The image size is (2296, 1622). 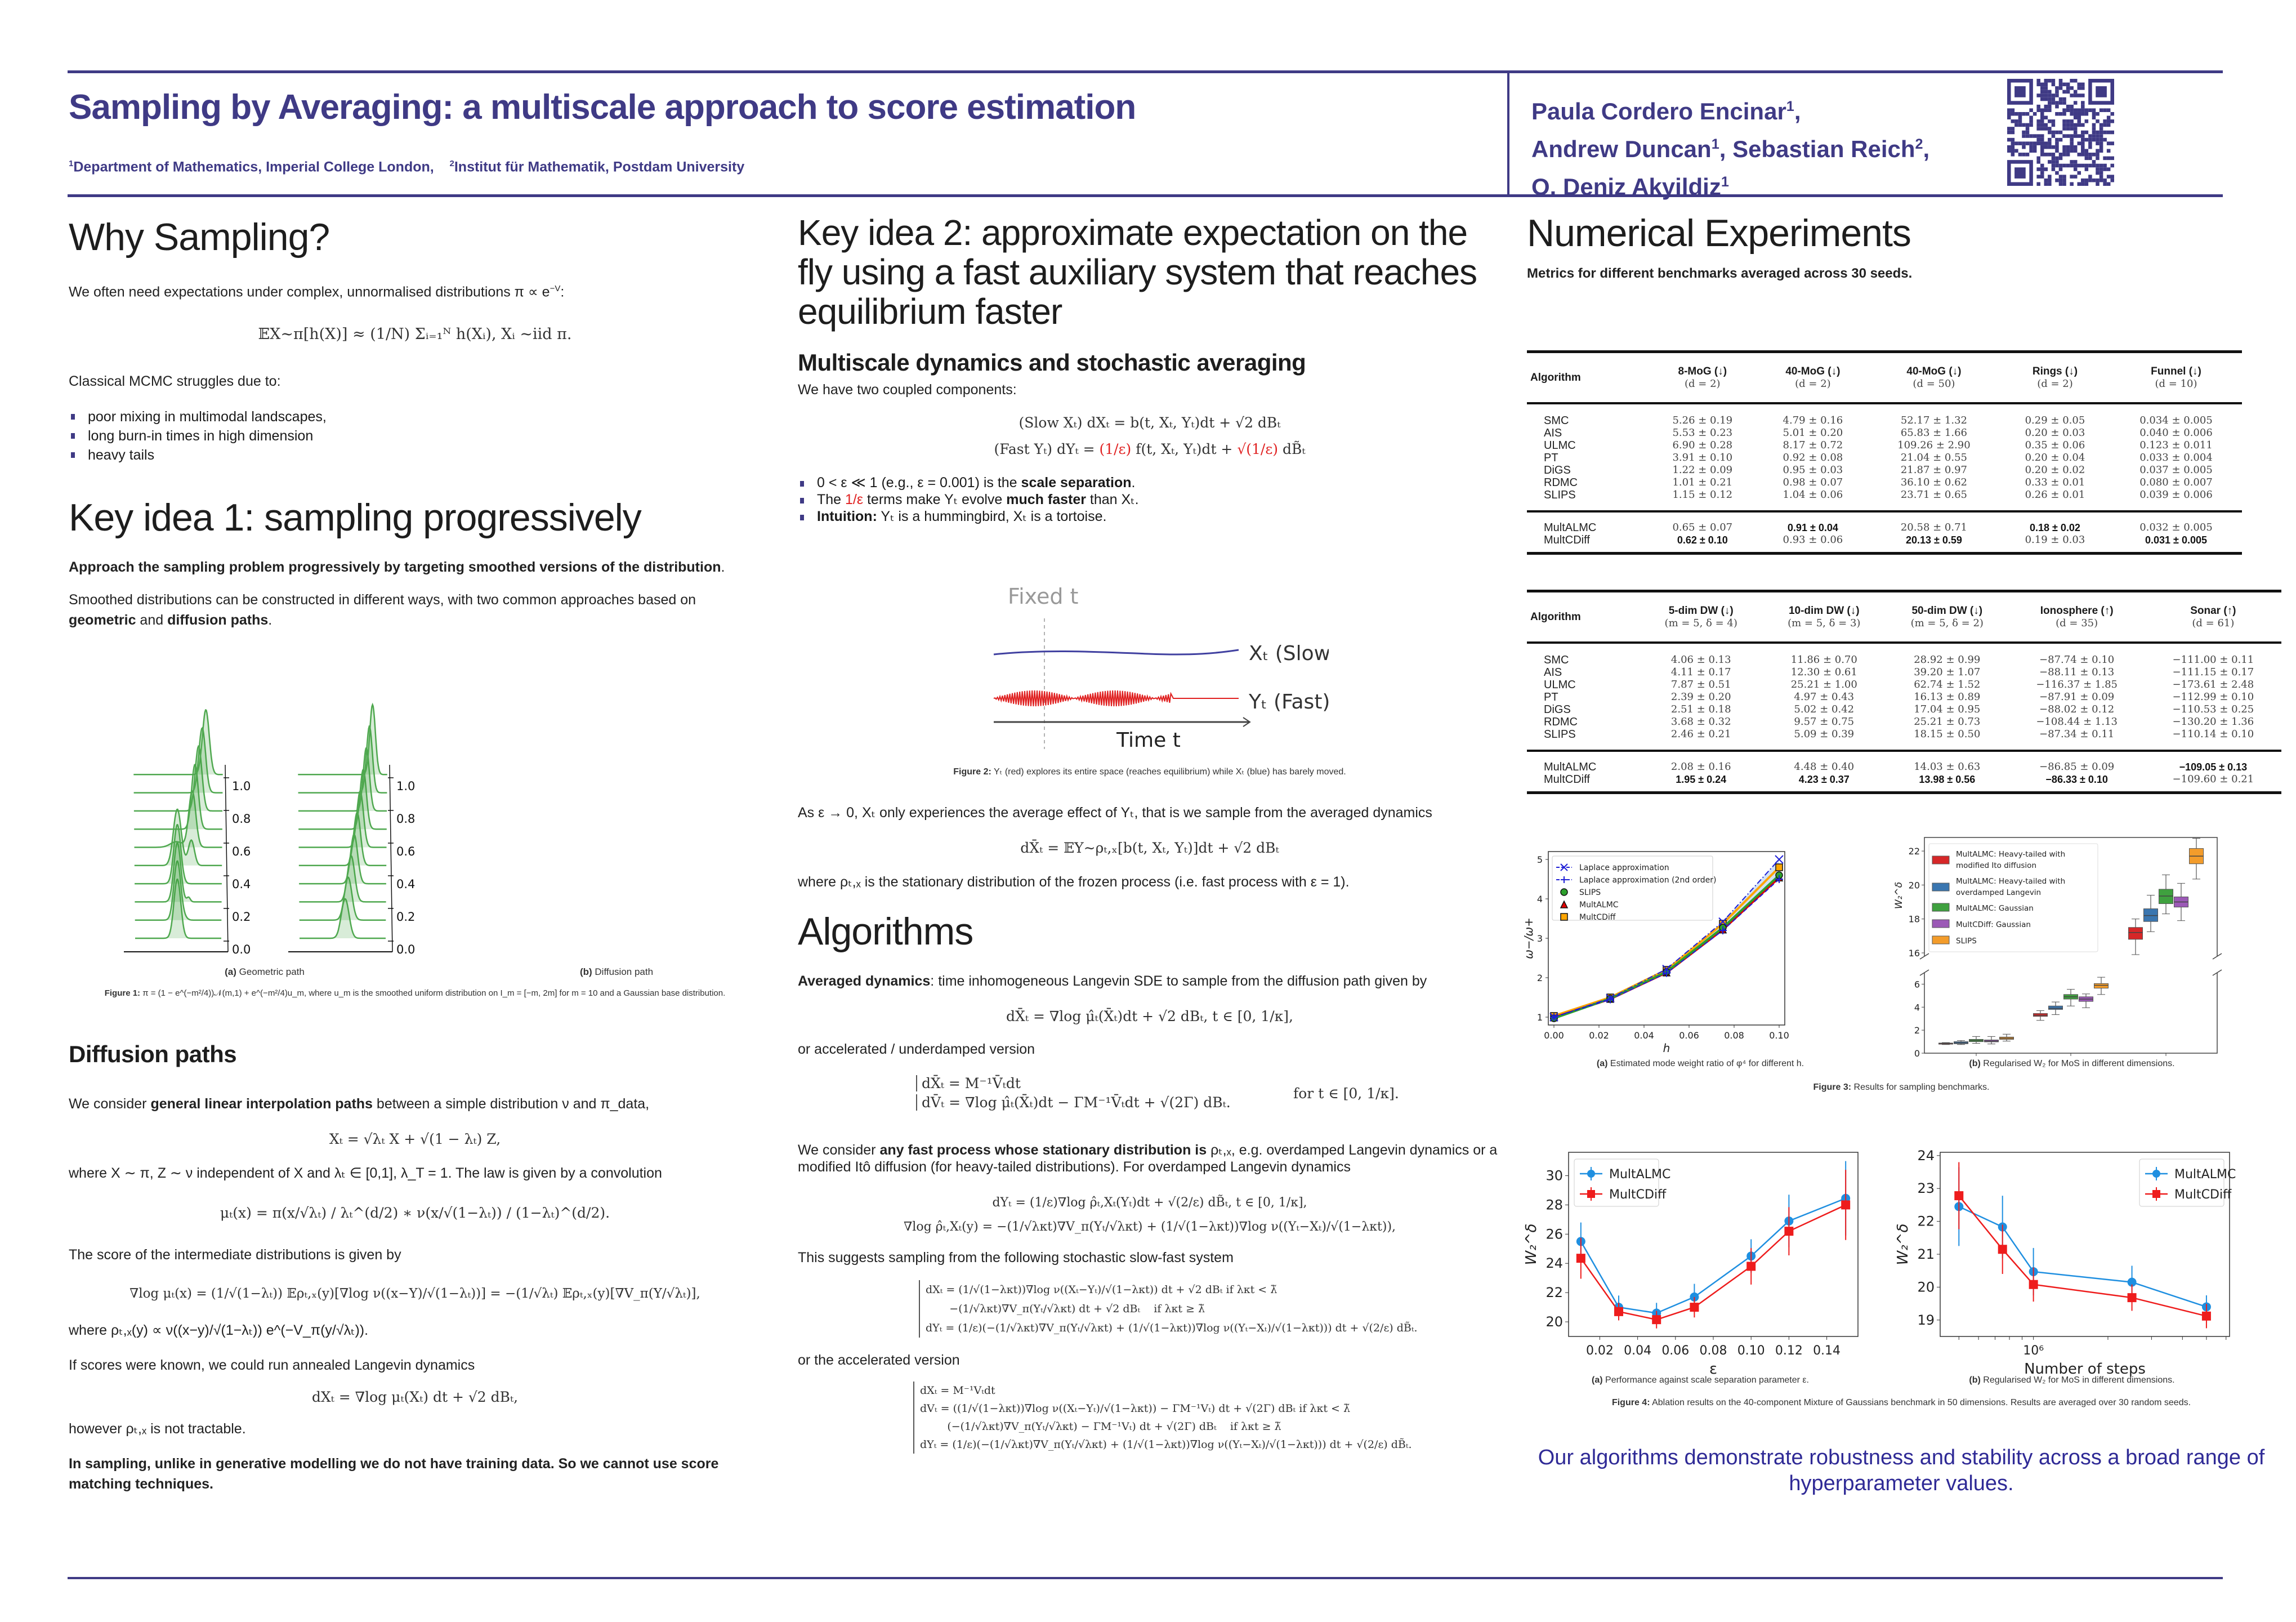 What do you see at coordinates (2033, 1351) in the screenshot?
I see `x-tick-label: 10⁶` at bounding box center [2033, 1351].